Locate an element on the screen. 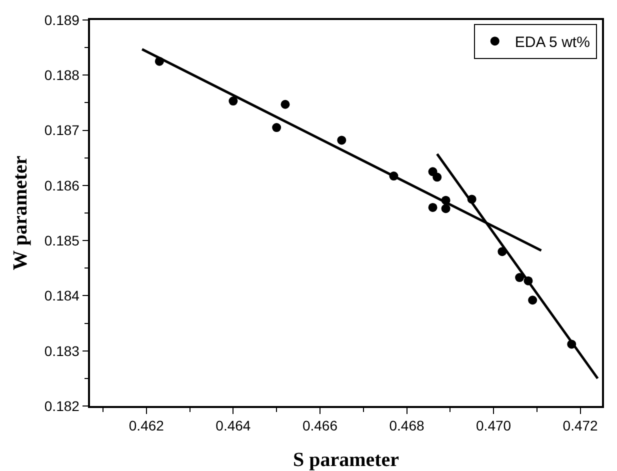 The height and width of the screenshot is (471, 617). y-tick-label: 0.183 is located at coordinates (62, 350).